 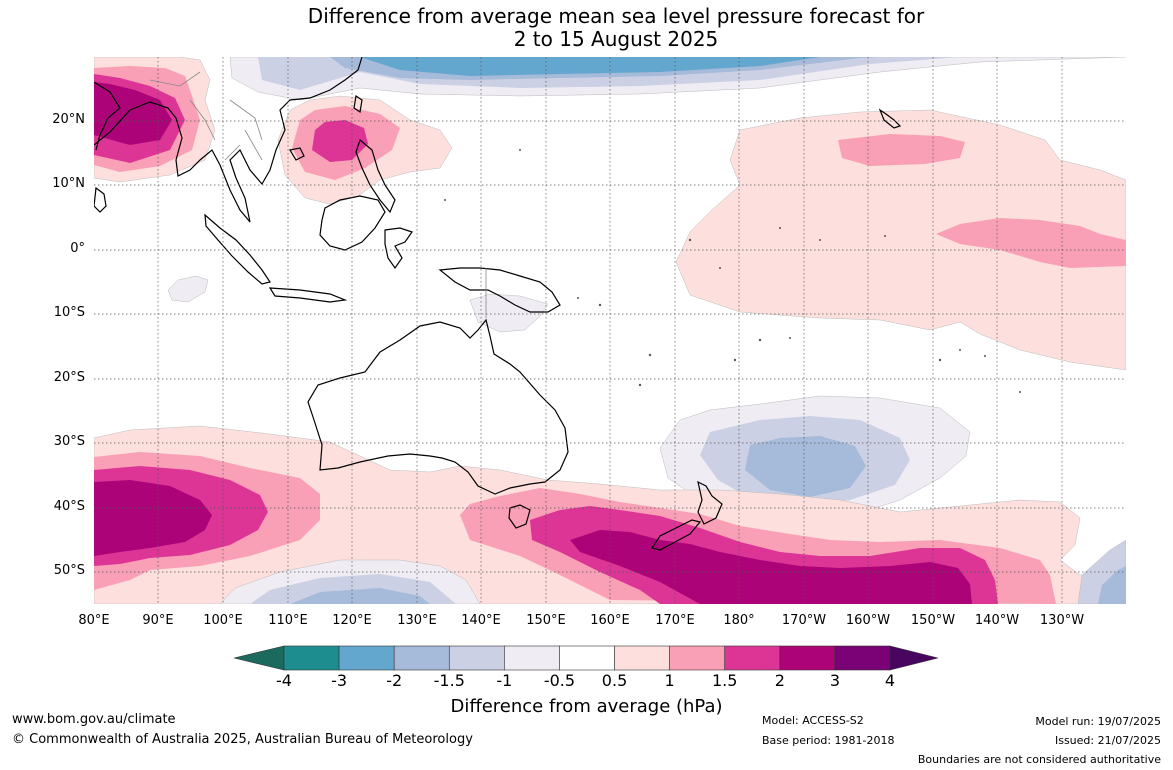 What do you see at coordinates (504, 680) in the screenshot?
I see `colorbar-tick-label: -1` at bounding box center [504, 680].